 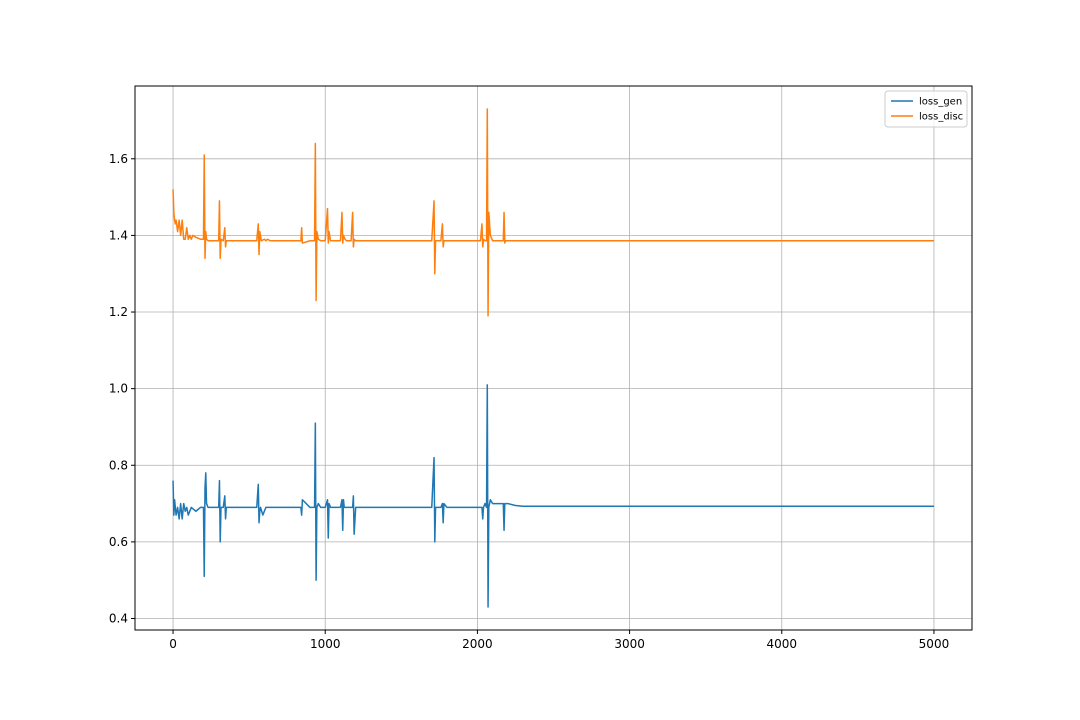 What do you see at coordinates (173, 644) in the screenshot?
I see `x-tick-label: 0` at bounding box center [173, 644].